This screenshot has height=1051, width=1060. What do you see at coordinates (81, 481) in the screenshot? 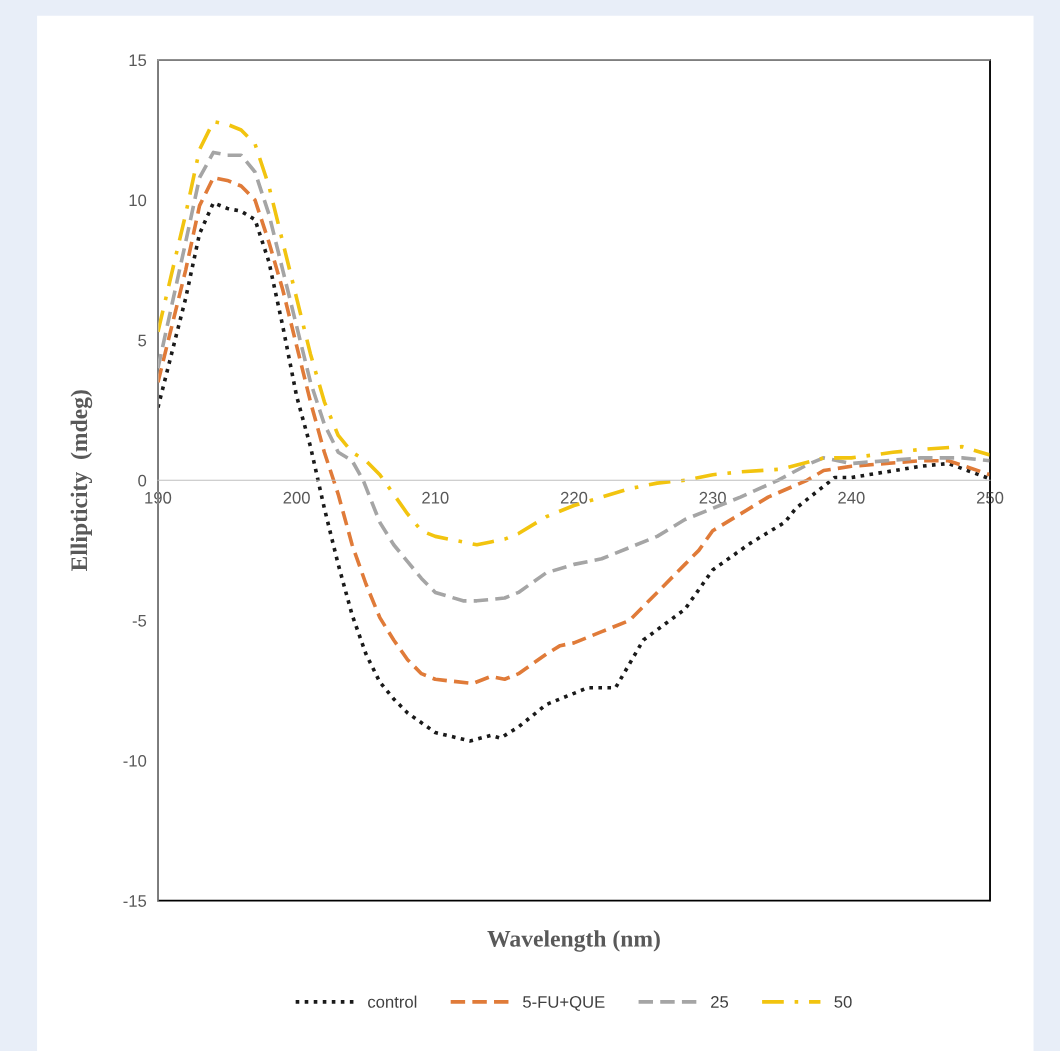
I see `y-axis-title: Ellipticity (mdeg)` at bounding box center [81, 481].